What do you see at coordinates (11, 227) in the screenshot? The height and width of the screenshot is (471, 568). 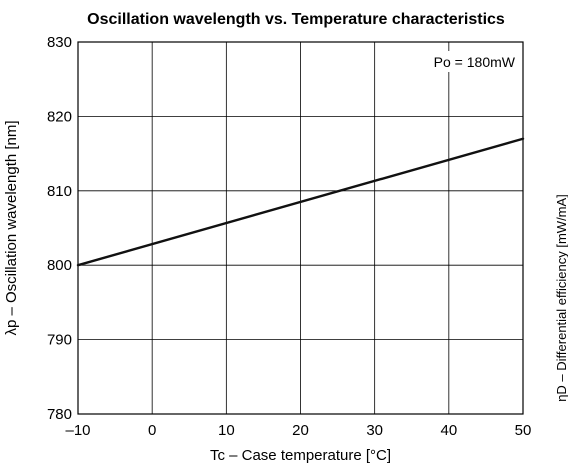 I see `y-axis-label: λp – Oscillation wavelength [nm]` at bounding box center [11, 227].